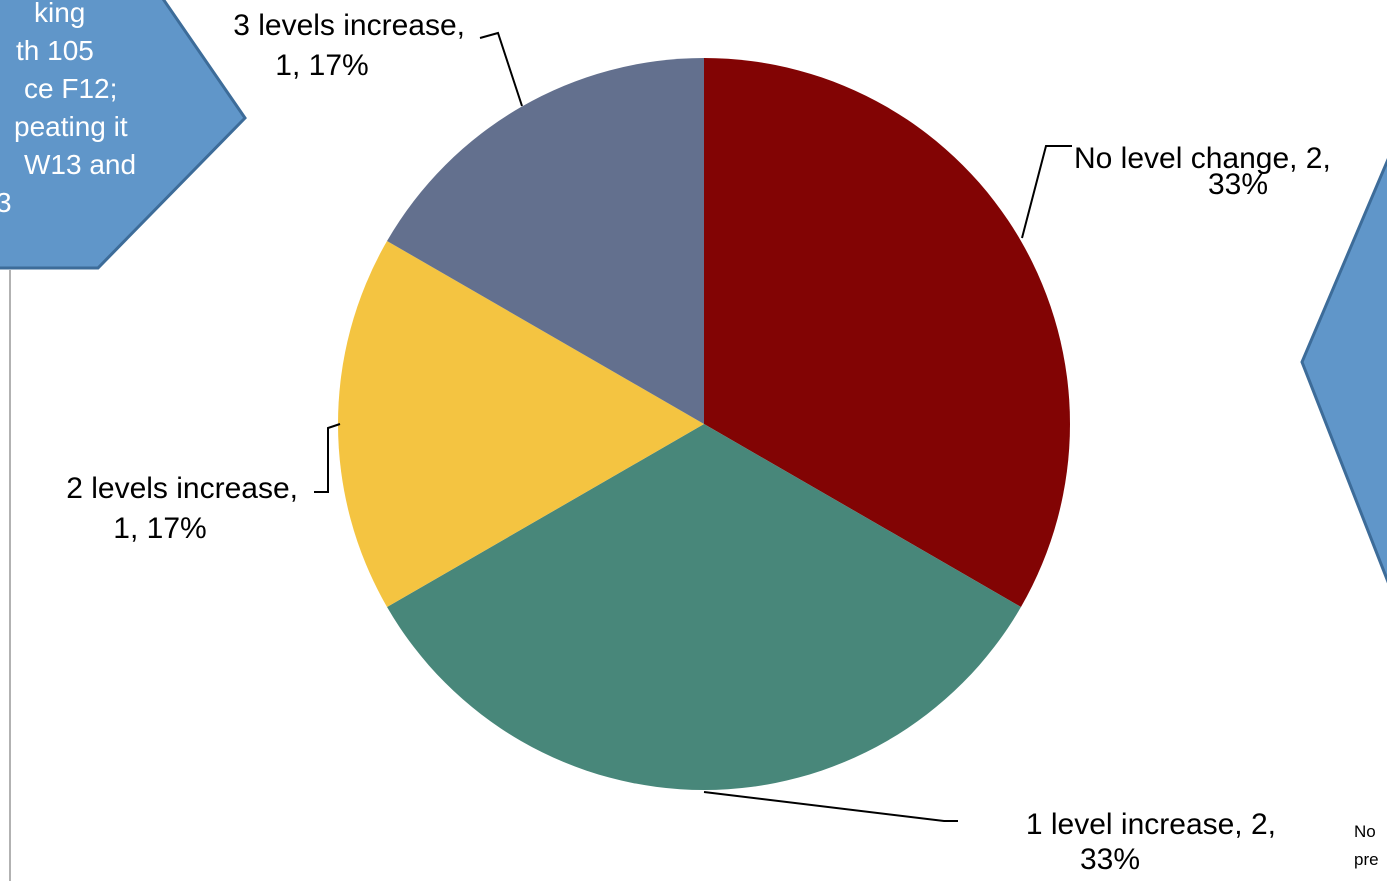  I want to click on pie-slice-2-levels-increase, so click(521, 424).